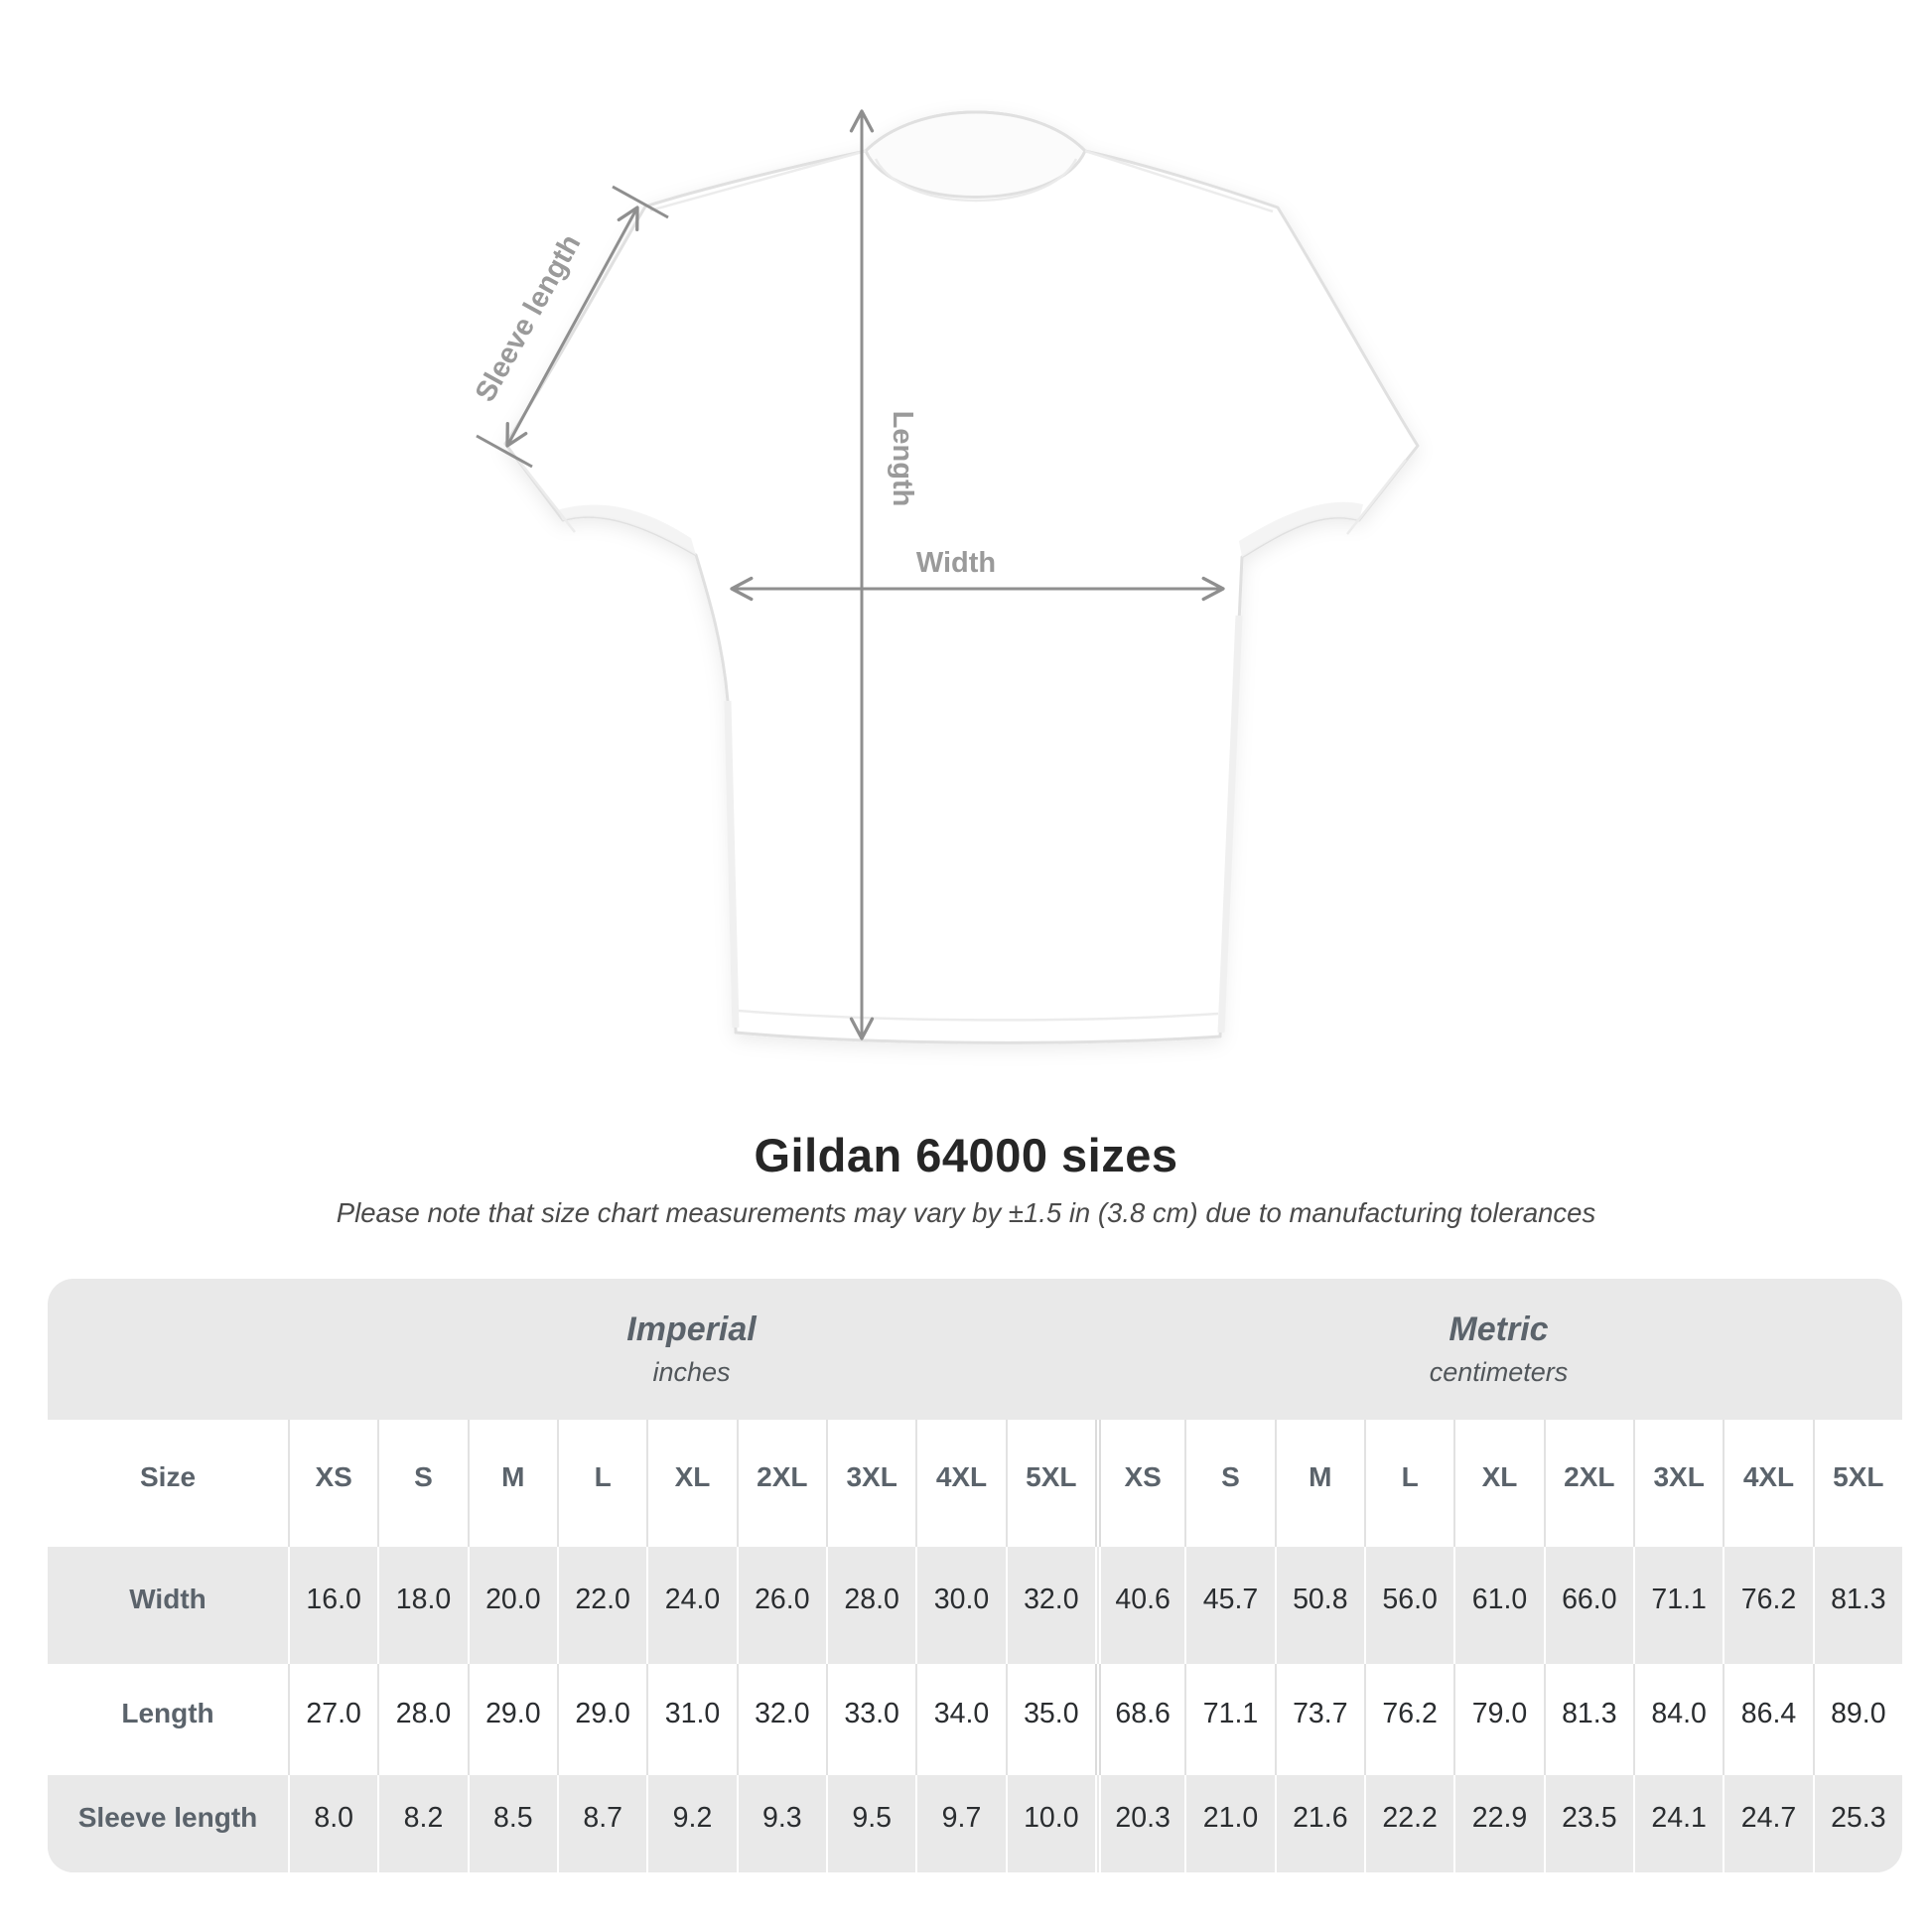  What do you see at coordinates (332, 1823) in the screenshot?
I see `value-cell: 8.0` at bounding box center [332, 1823].